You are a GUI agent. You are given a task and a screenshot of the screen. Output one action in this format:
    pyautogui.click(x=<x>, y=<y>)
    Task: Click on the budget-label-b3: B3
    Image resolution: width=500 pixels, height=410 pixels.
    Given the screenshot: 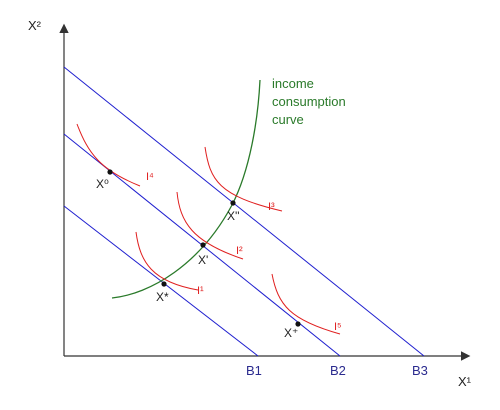 What is the action you would take?
    pyautogui.click(x=420, y=370)
    